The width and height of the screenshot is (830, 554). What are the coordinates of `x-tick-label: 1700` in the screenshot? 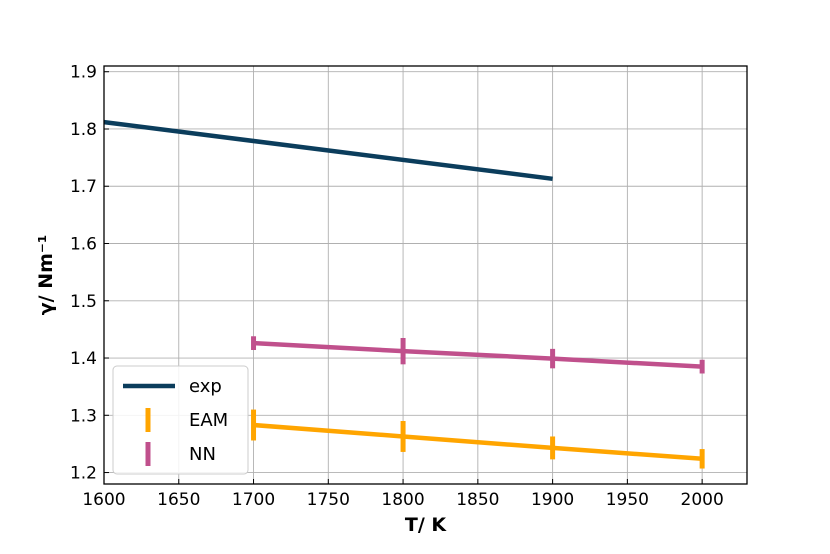 It's located at (253, 500).